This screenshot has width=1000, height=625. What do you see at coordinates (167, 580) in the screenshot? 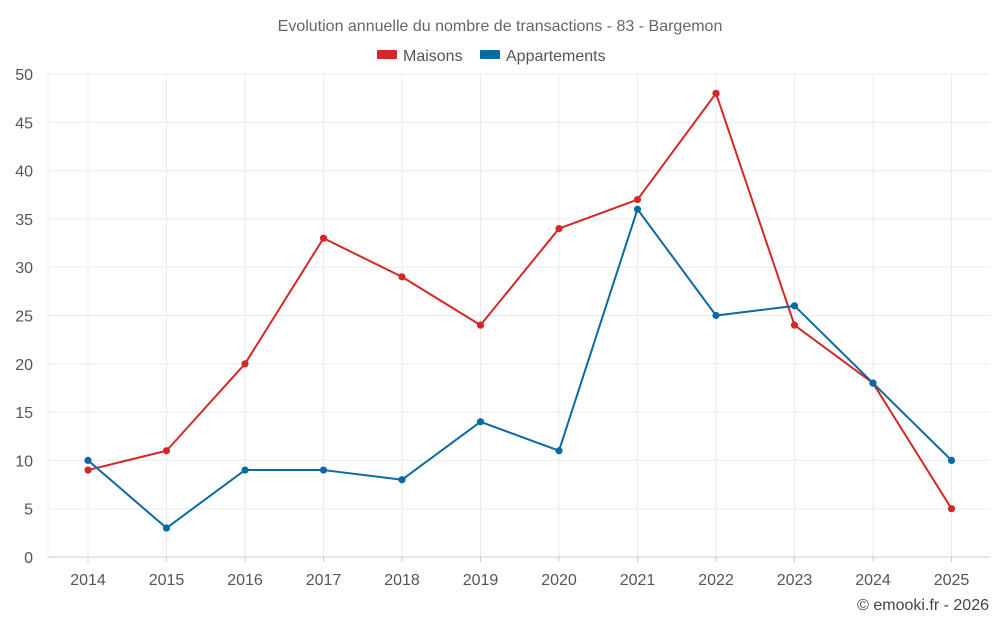
I see `x-tick-label: 2015` at bounding box center [167, 580].